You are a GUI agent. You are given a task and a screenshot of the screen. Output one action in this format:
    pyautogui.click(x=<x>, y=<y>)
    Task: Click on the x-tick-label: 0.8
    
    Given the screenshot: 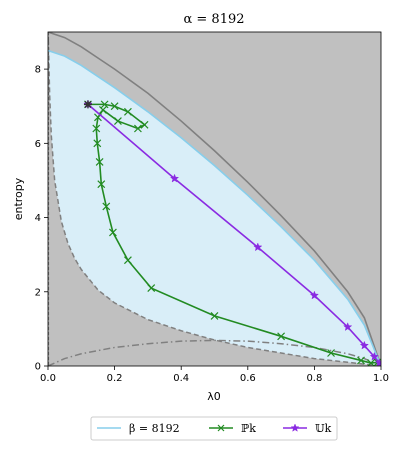 What is the action you would take?
    pyautogui.click(x=314, y=378)
    